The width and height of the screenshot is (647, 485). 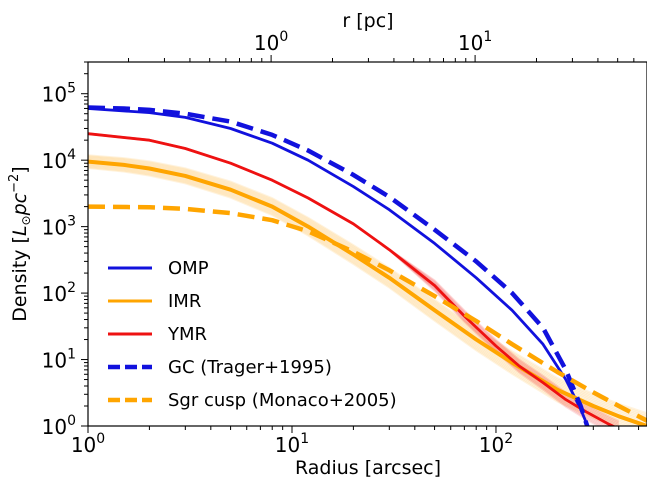 I want to click on legend-label: OMP, so click(x=188, y=268).